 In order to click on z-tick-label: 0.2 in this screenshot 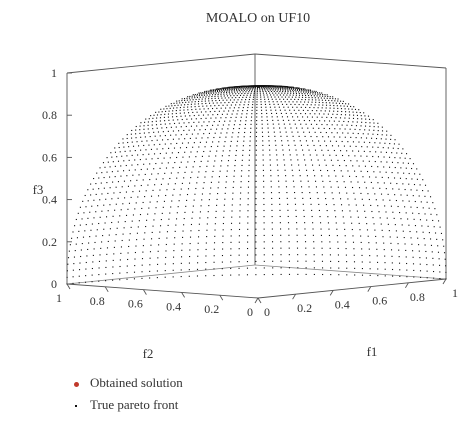, I will do `click(49, 242)`.